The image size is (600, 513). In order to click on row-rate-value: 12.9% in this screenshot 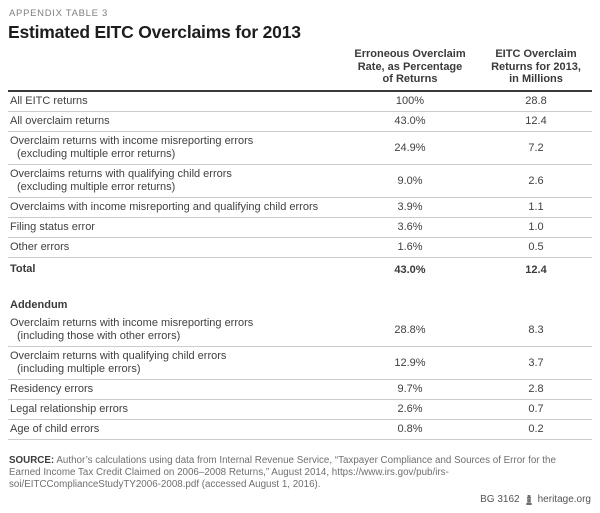, I will do `click(410, 362)`.